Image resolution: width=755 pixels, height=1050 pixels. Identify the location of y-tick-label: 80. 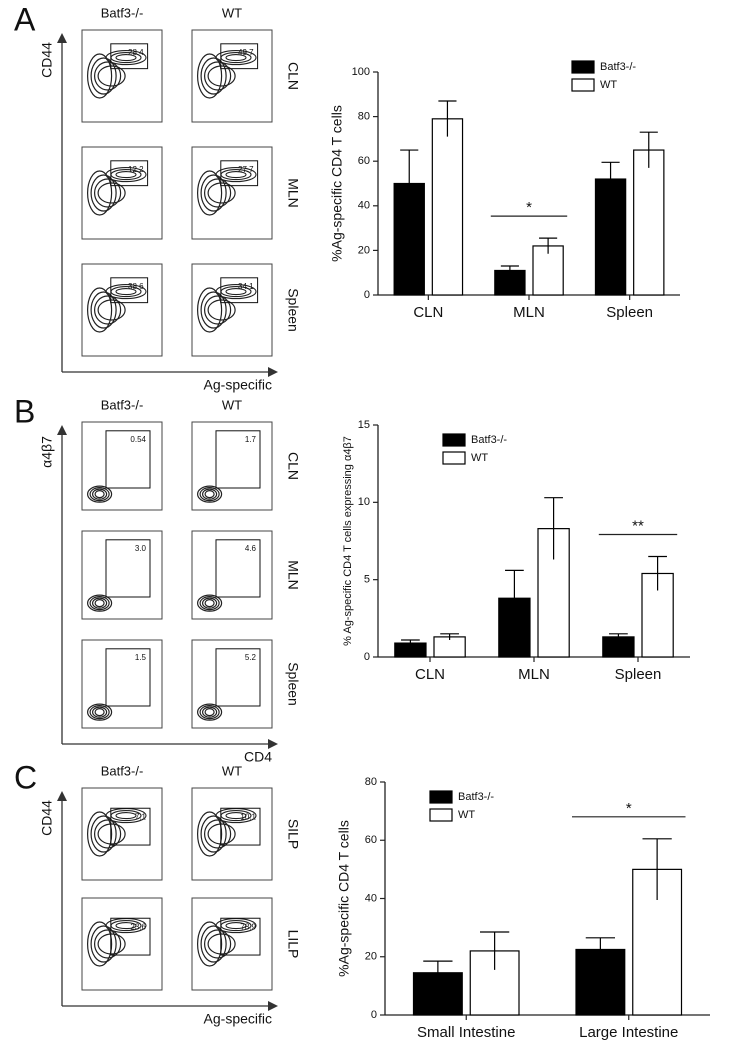
(364, 117).